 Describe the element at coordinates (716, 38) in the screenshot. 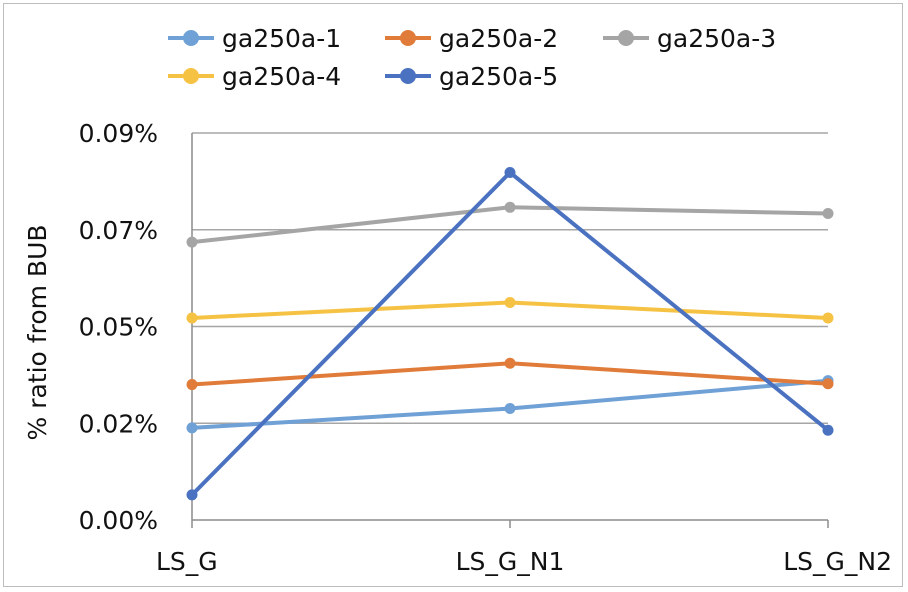

I see `legend-label: ga250a-3` at that location.